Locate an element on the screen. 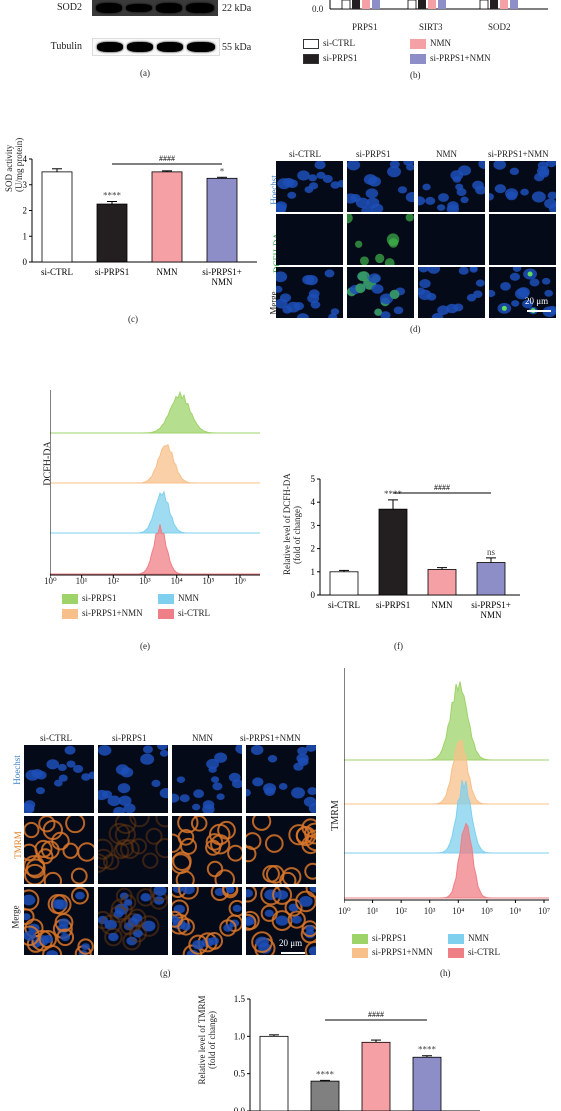 Image resolution: width=561 pixels, height=1111 pixels. panel-i-chart: 0.0 0.5 1.0 1.5 **** **** #### is located at coordinates (357, 1052).